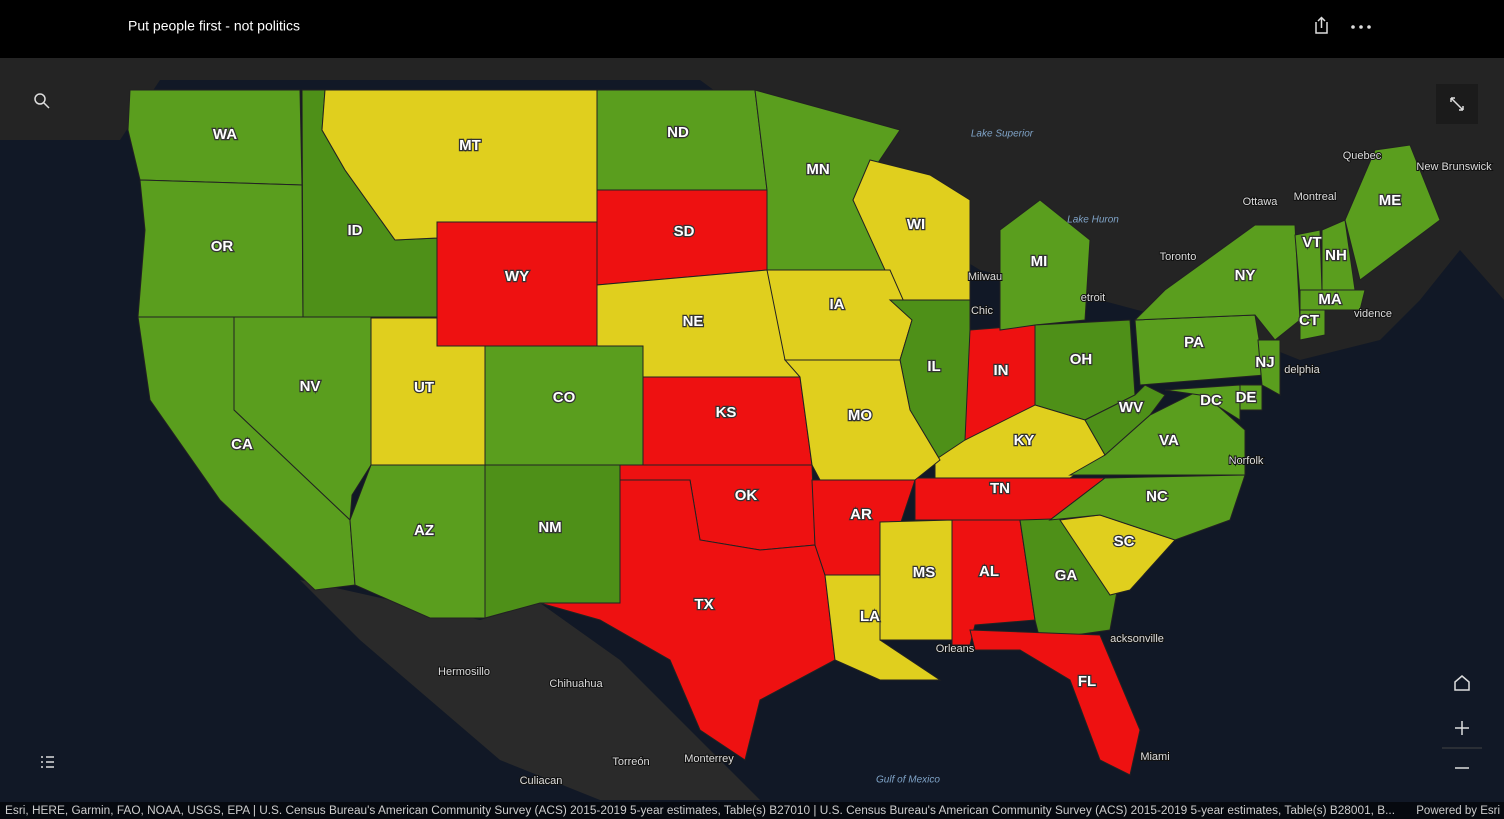 The height and width of the screenshot is (819, 1504). Describe the element at coordinates (42, 101) in the screenshot. I see `search-button` at that location.